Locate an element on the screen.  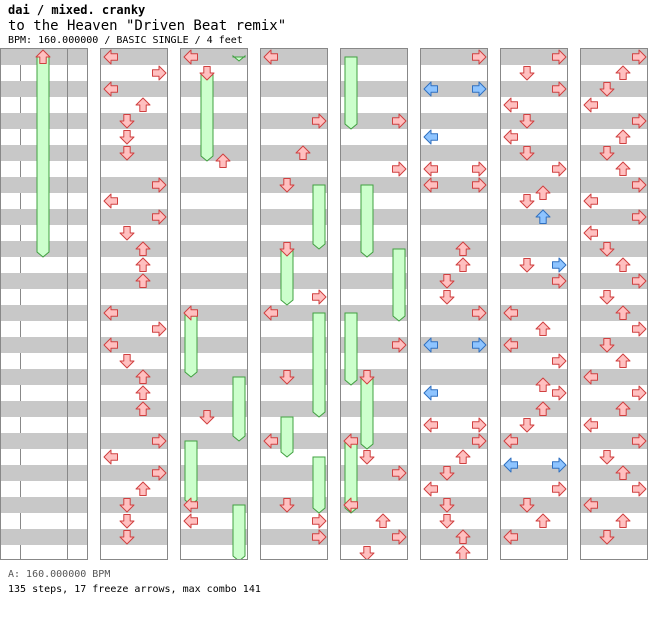
chart-info: BPM: 160.000000 / BASIC SINGLE / 4 feet is located at coordinates (125, 40).